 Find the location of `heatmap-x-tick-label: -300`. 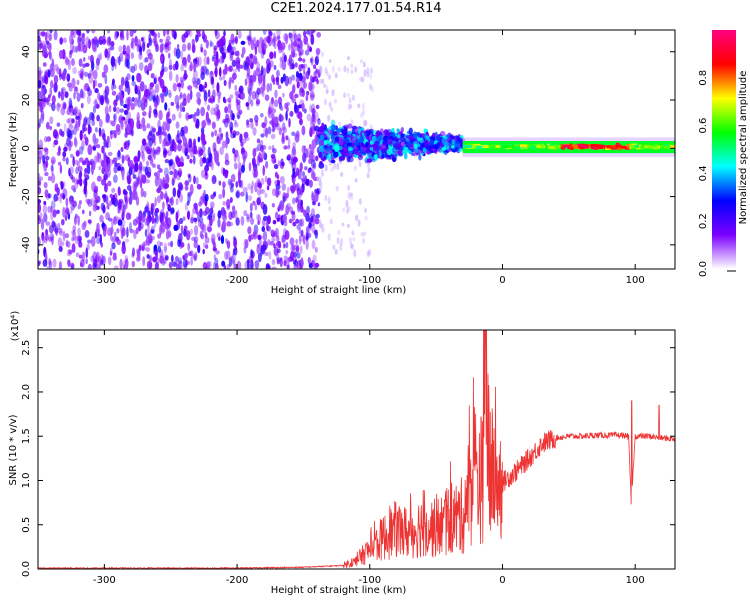

heatmap-x-tick-label: -300 is located at coordinates (104, 280).